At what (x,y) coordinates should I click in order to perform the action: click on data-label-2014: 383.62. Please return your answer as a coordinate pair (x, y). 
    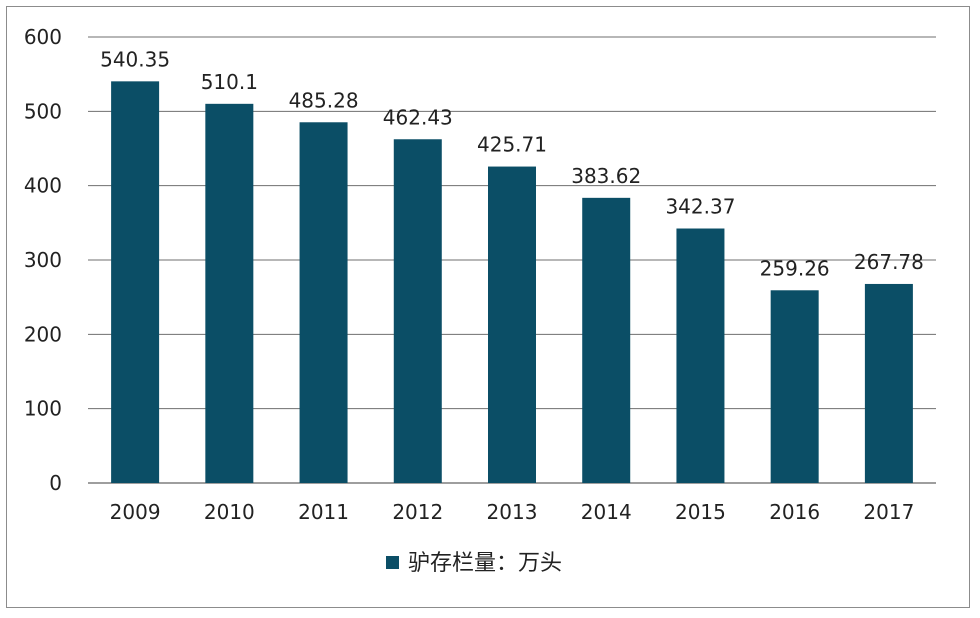
    Looking at the image, I should click on (606, 176).